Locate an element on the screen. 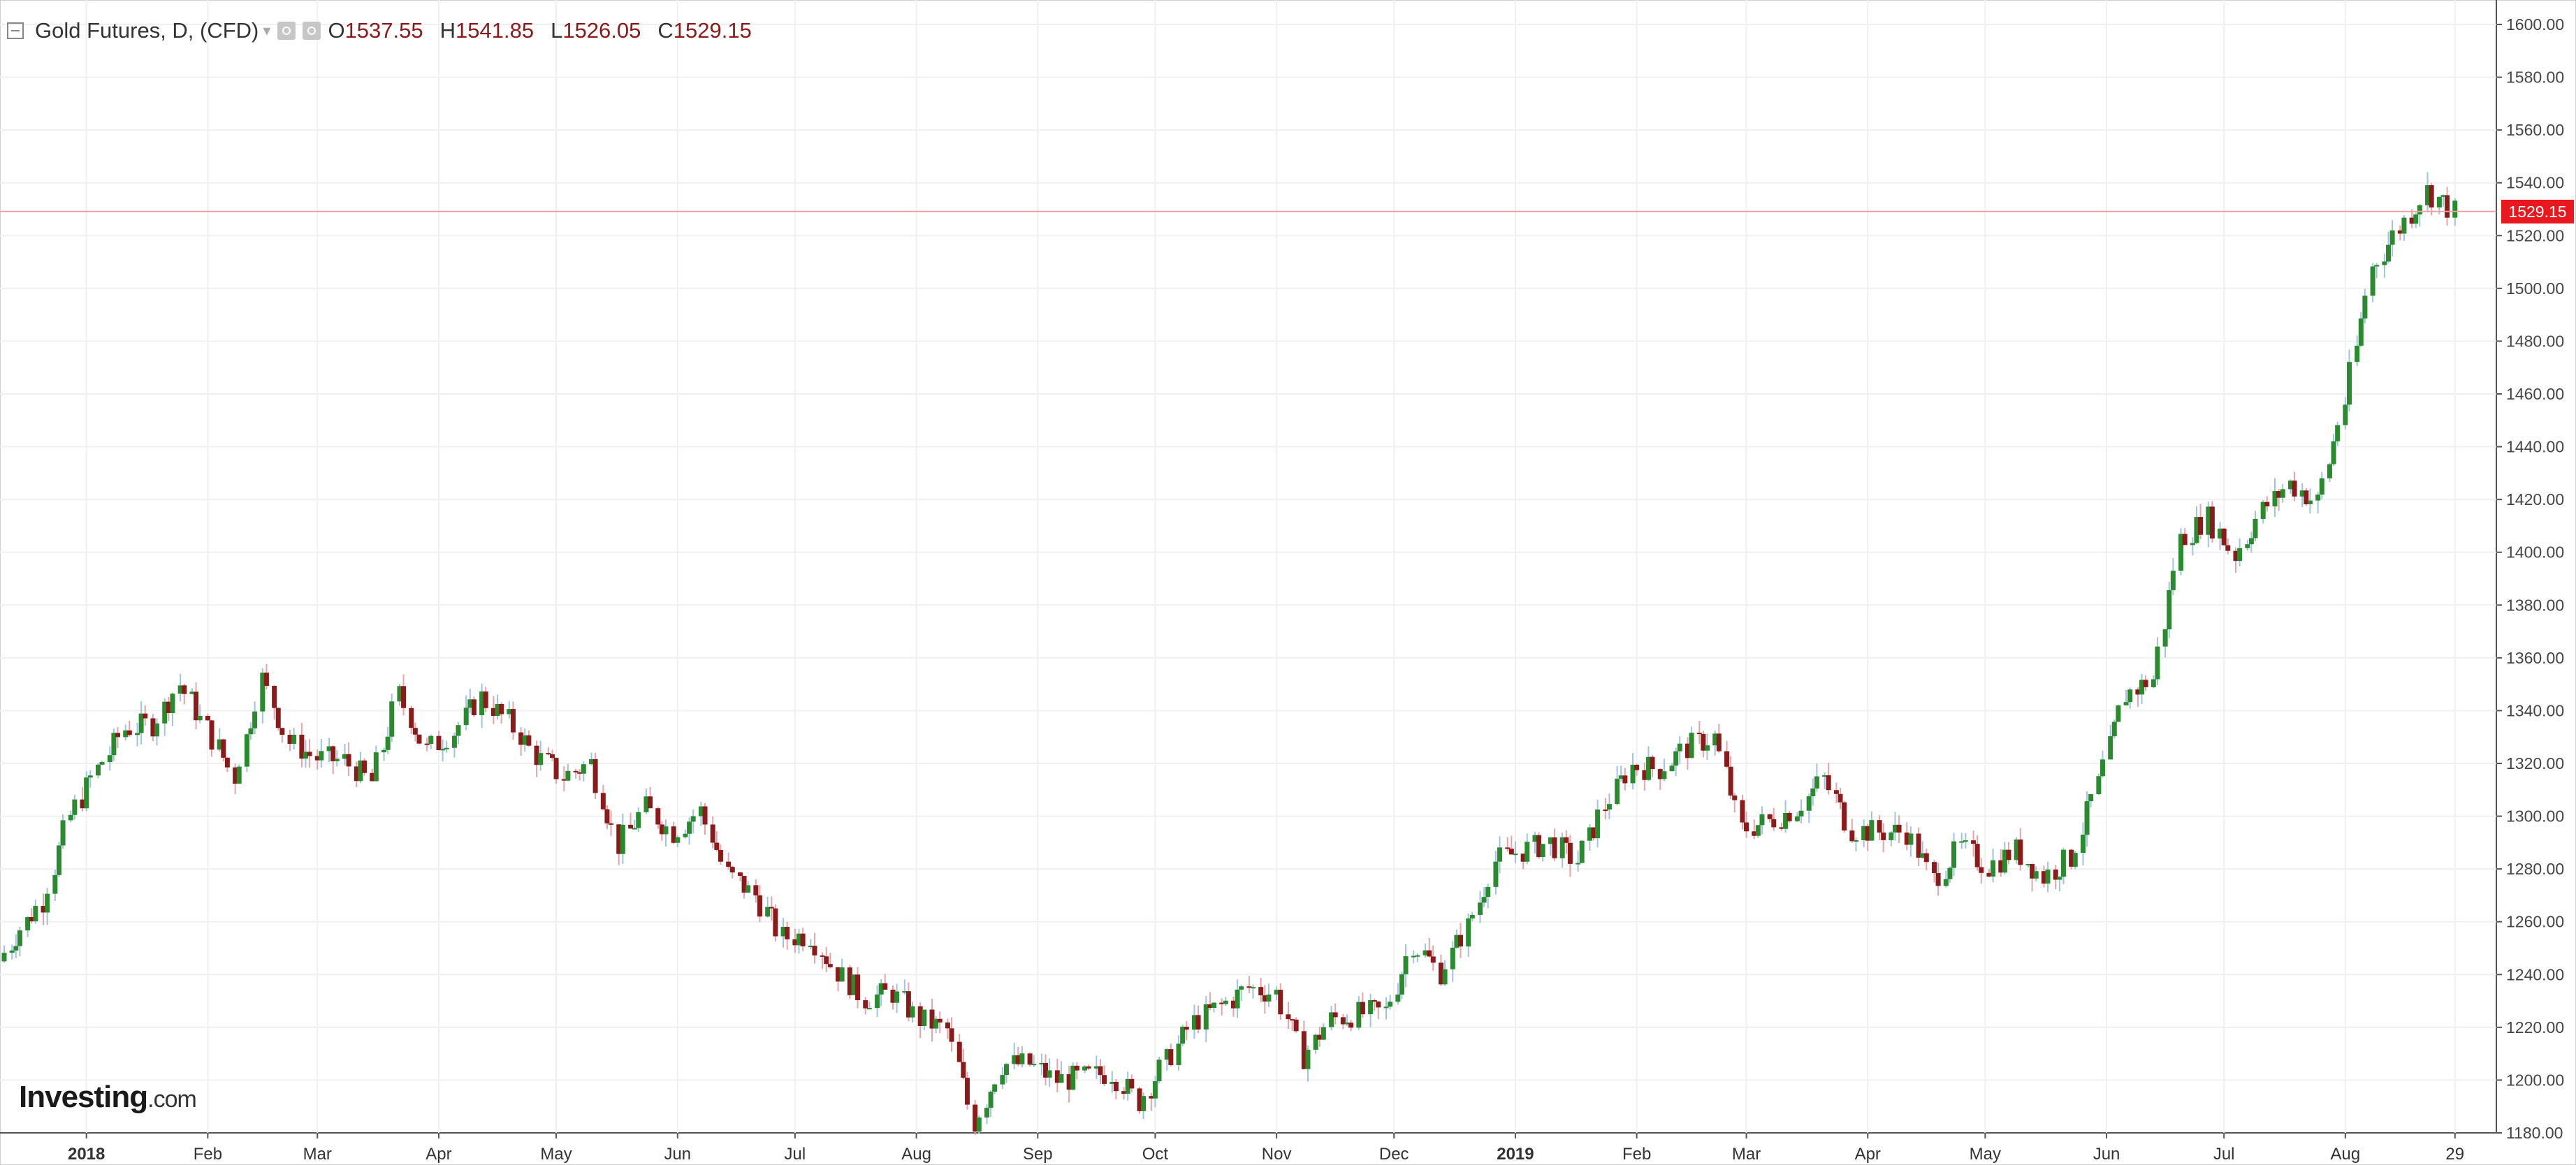 The image size is (2576, 1165). x-tick-label: Oct is located at coordinates (1155, 1154).